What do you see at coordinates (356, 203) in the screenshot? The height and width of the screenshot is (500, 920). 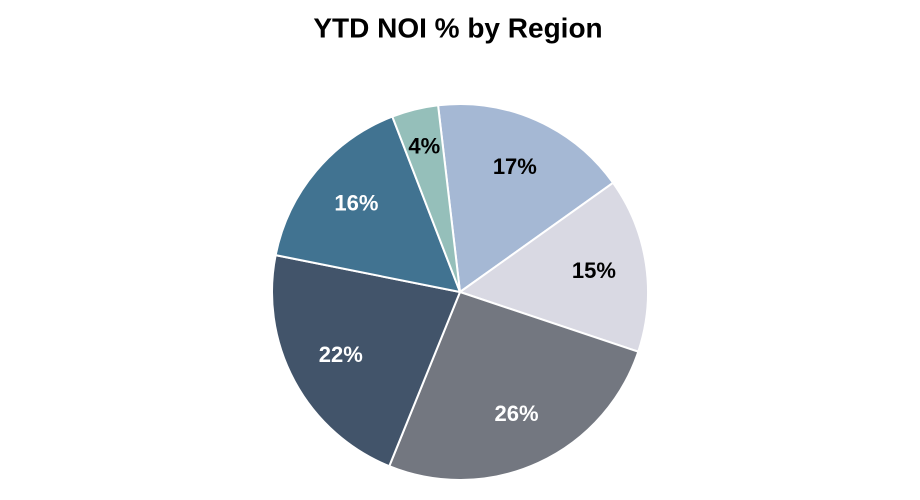 I see `data-label: 16%` at bounding box center [356, 203].